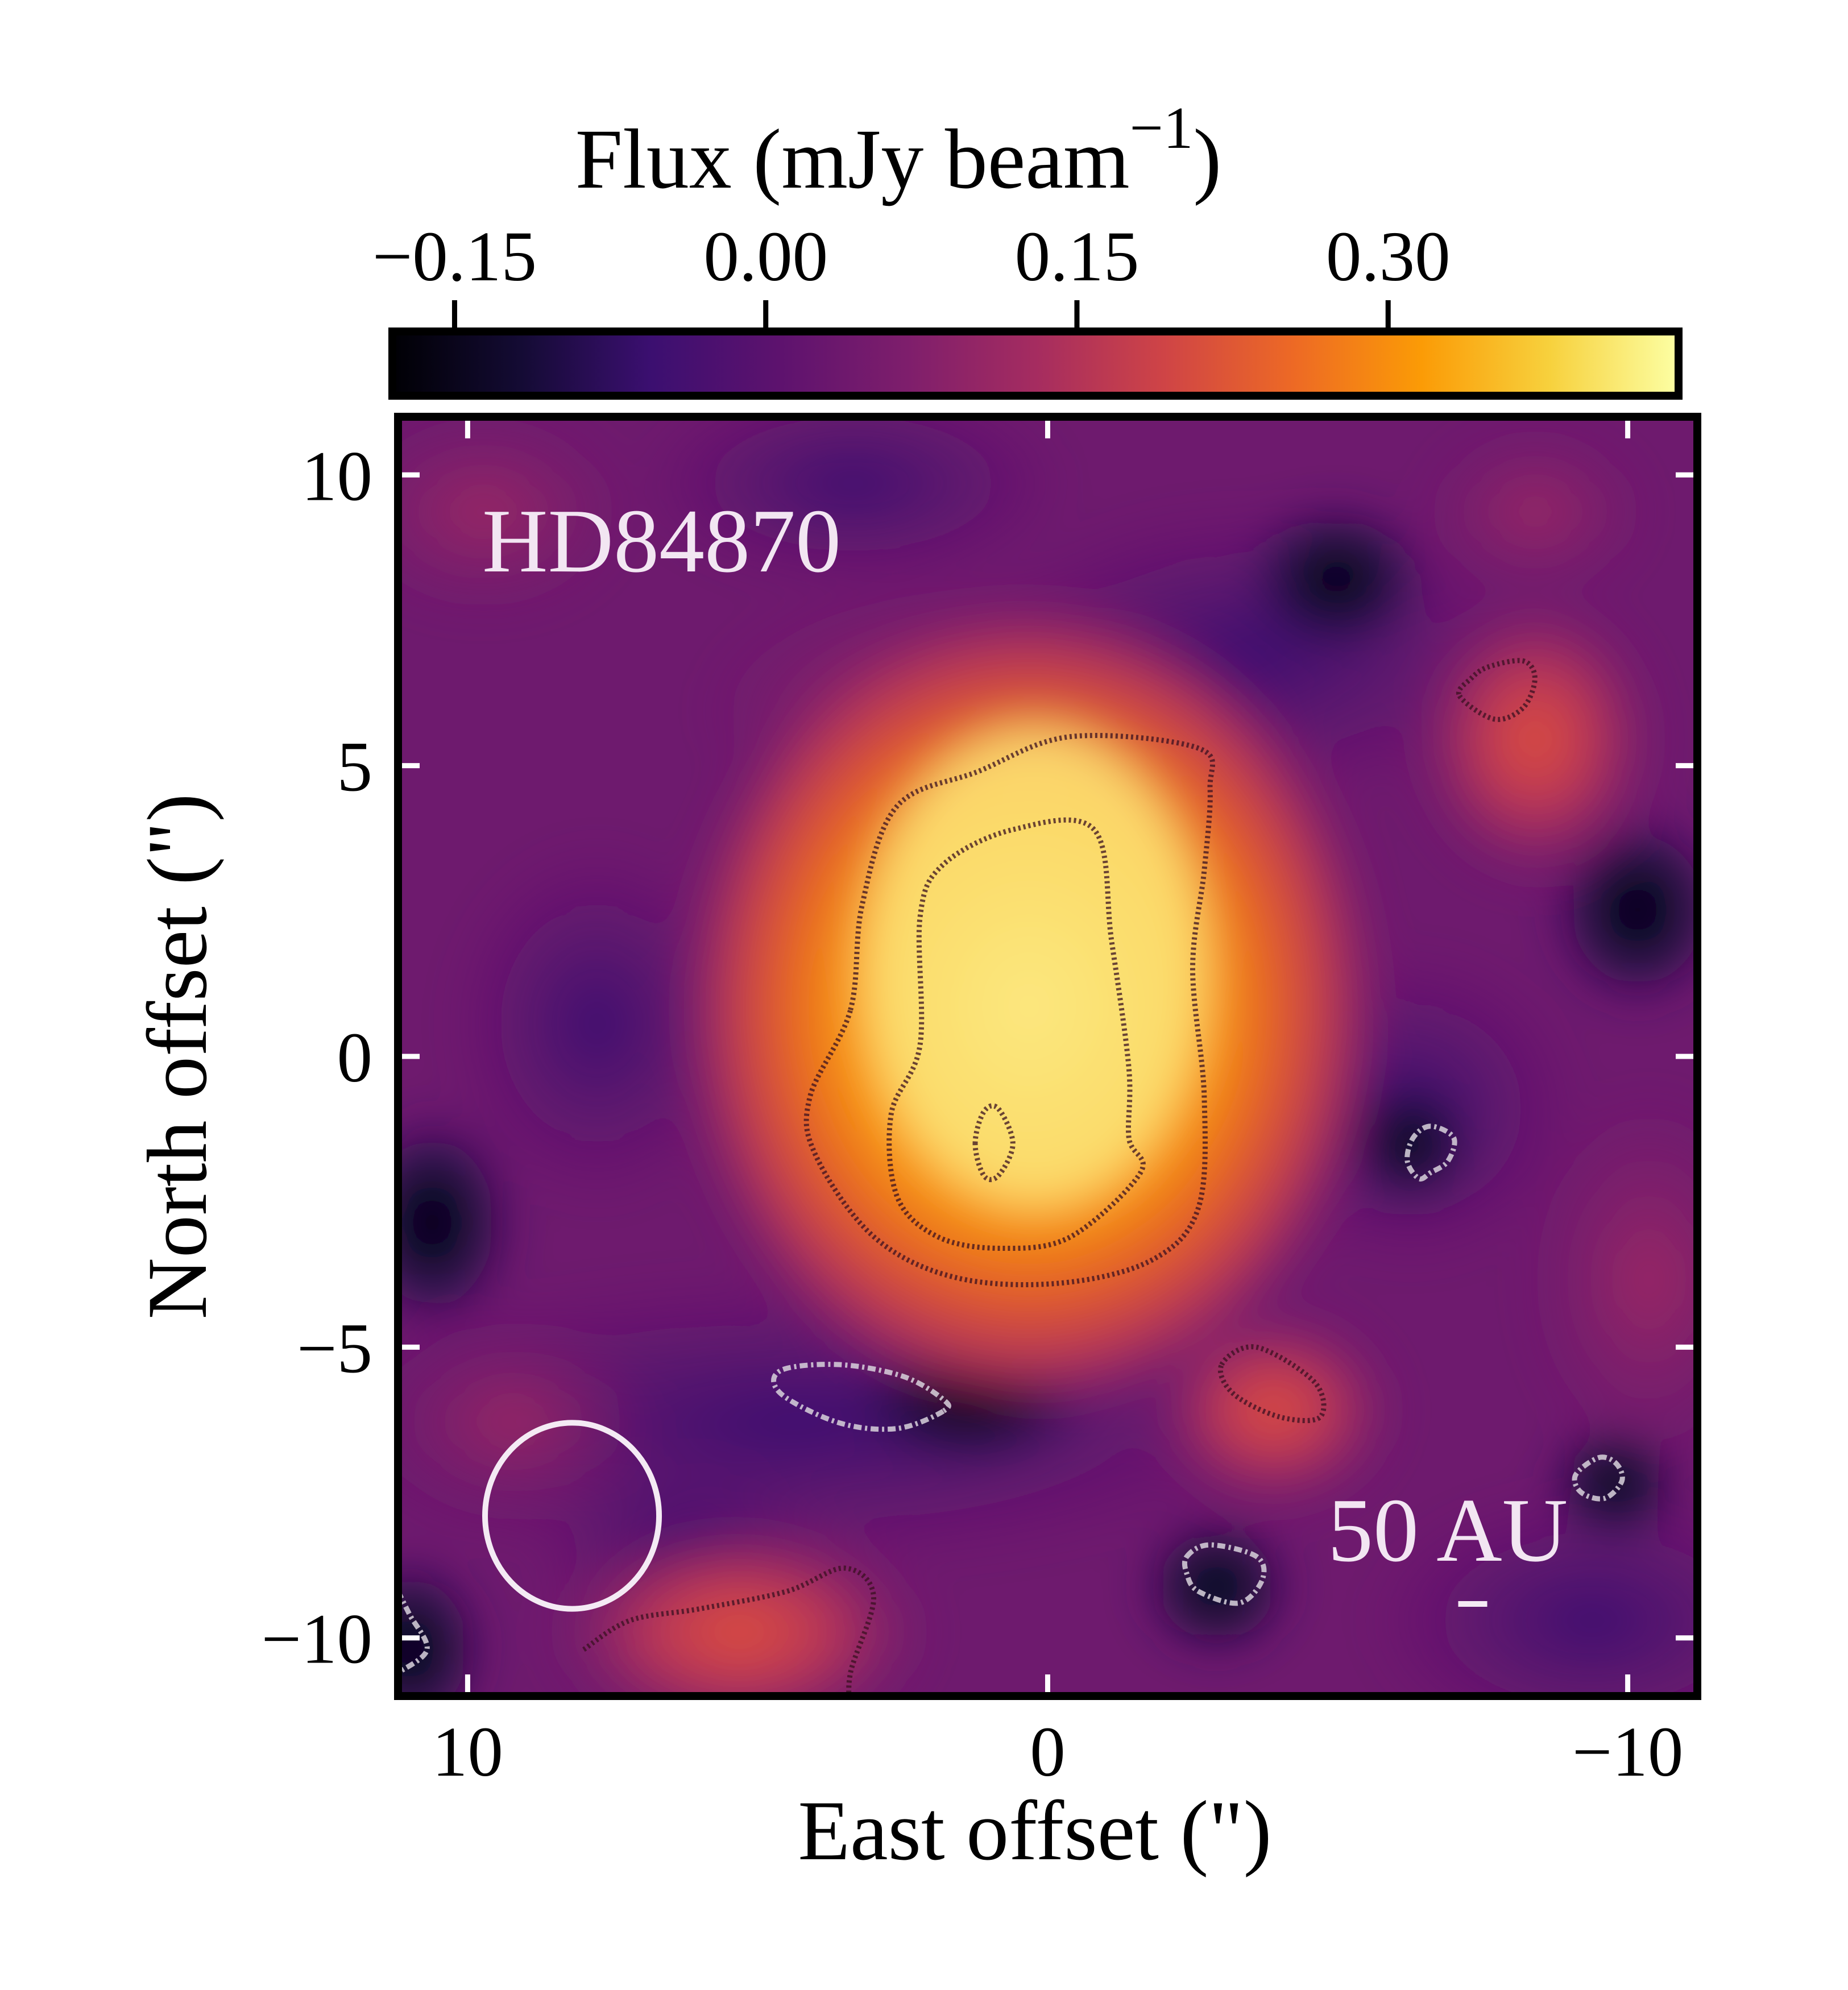  Describe the element at coordinates (1430, 1153) in the screenshot. I see `west-dip-contour` at that location.